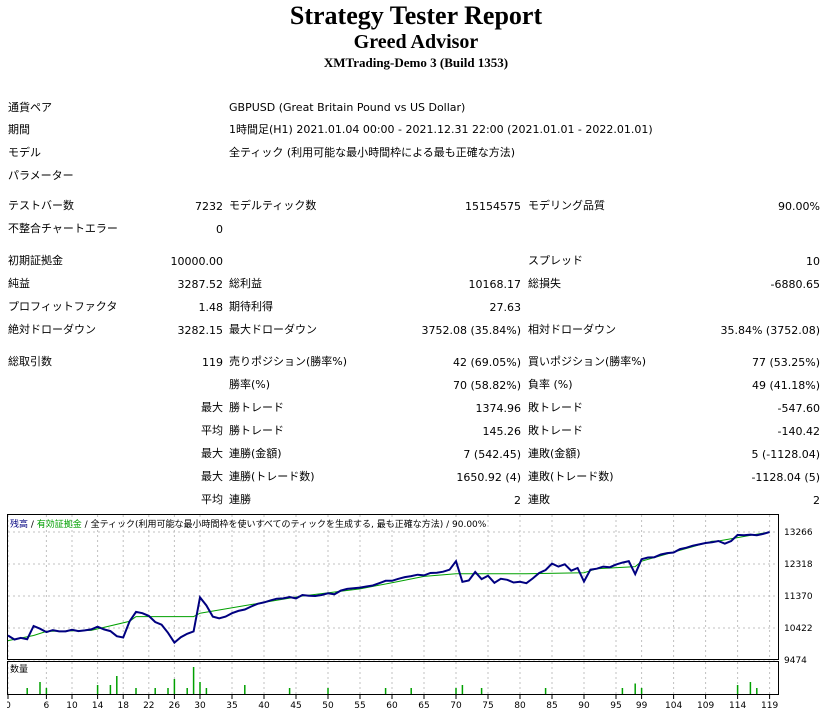 The height and width of the screenshot is (714, 832). Describe the element at coordinates (416, 15) in the screenshot. I see `report-title: Strategy Tester Report` at that location.